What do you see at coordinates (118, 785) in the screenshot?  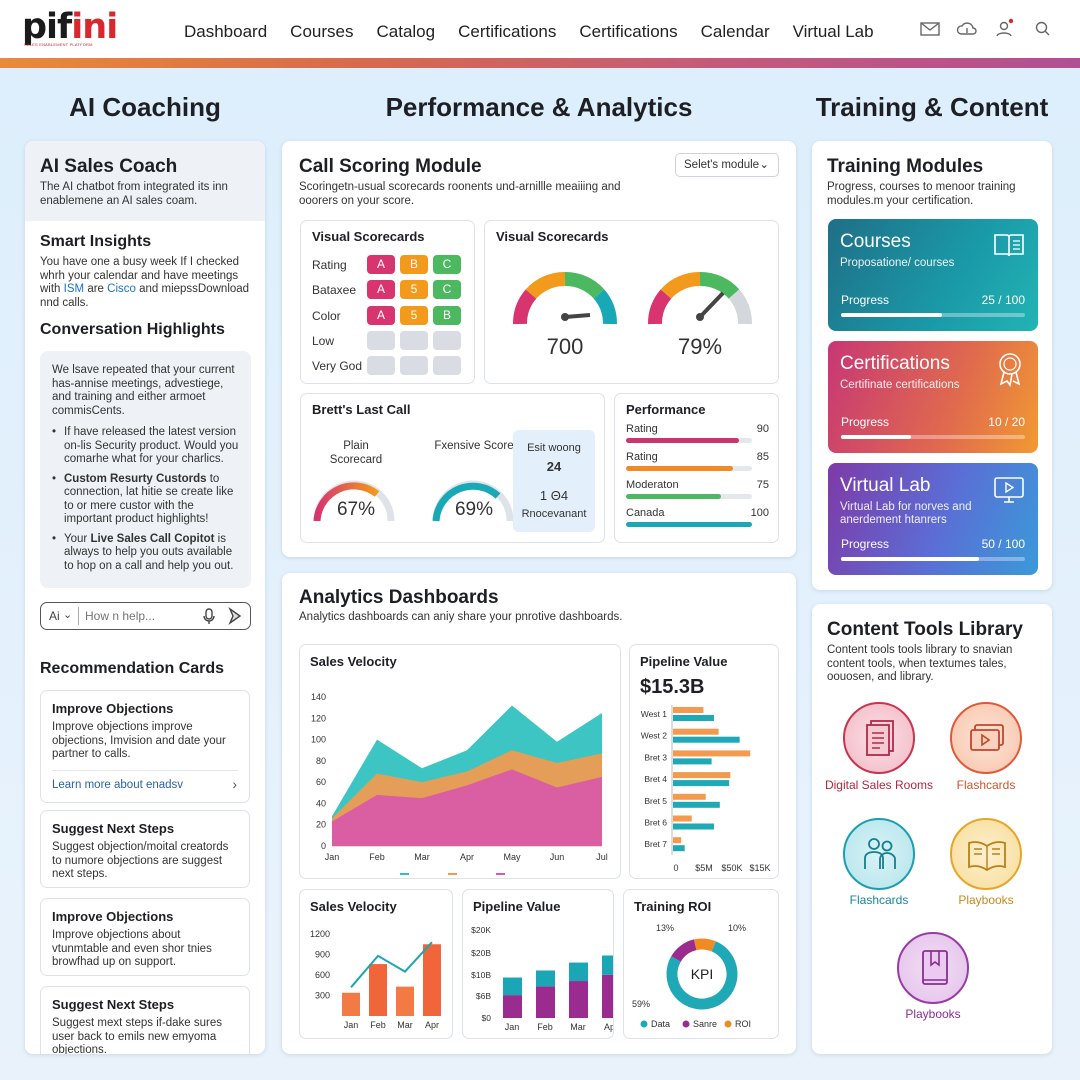 I see `rec-1-link: Learn more about enadsv` at bounding box center [118, 785].